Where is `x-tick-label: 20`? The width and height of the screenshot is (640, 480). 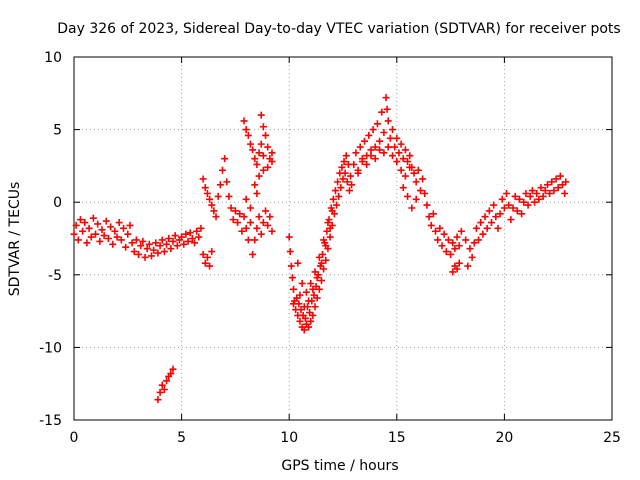
x-tick-label: 20 is located at coordinates (504, 438).